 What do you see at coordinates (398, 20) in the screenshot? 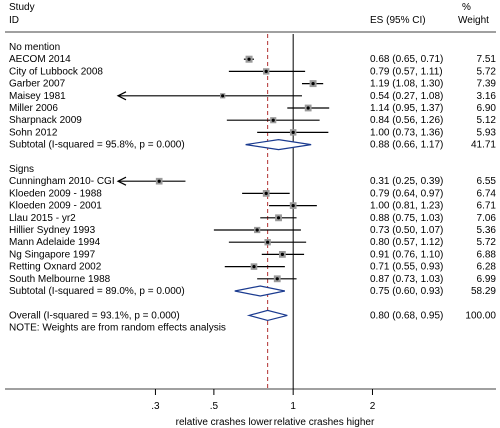
I see `header-es: ES (95% CI)` at bounding box center [398, 20].